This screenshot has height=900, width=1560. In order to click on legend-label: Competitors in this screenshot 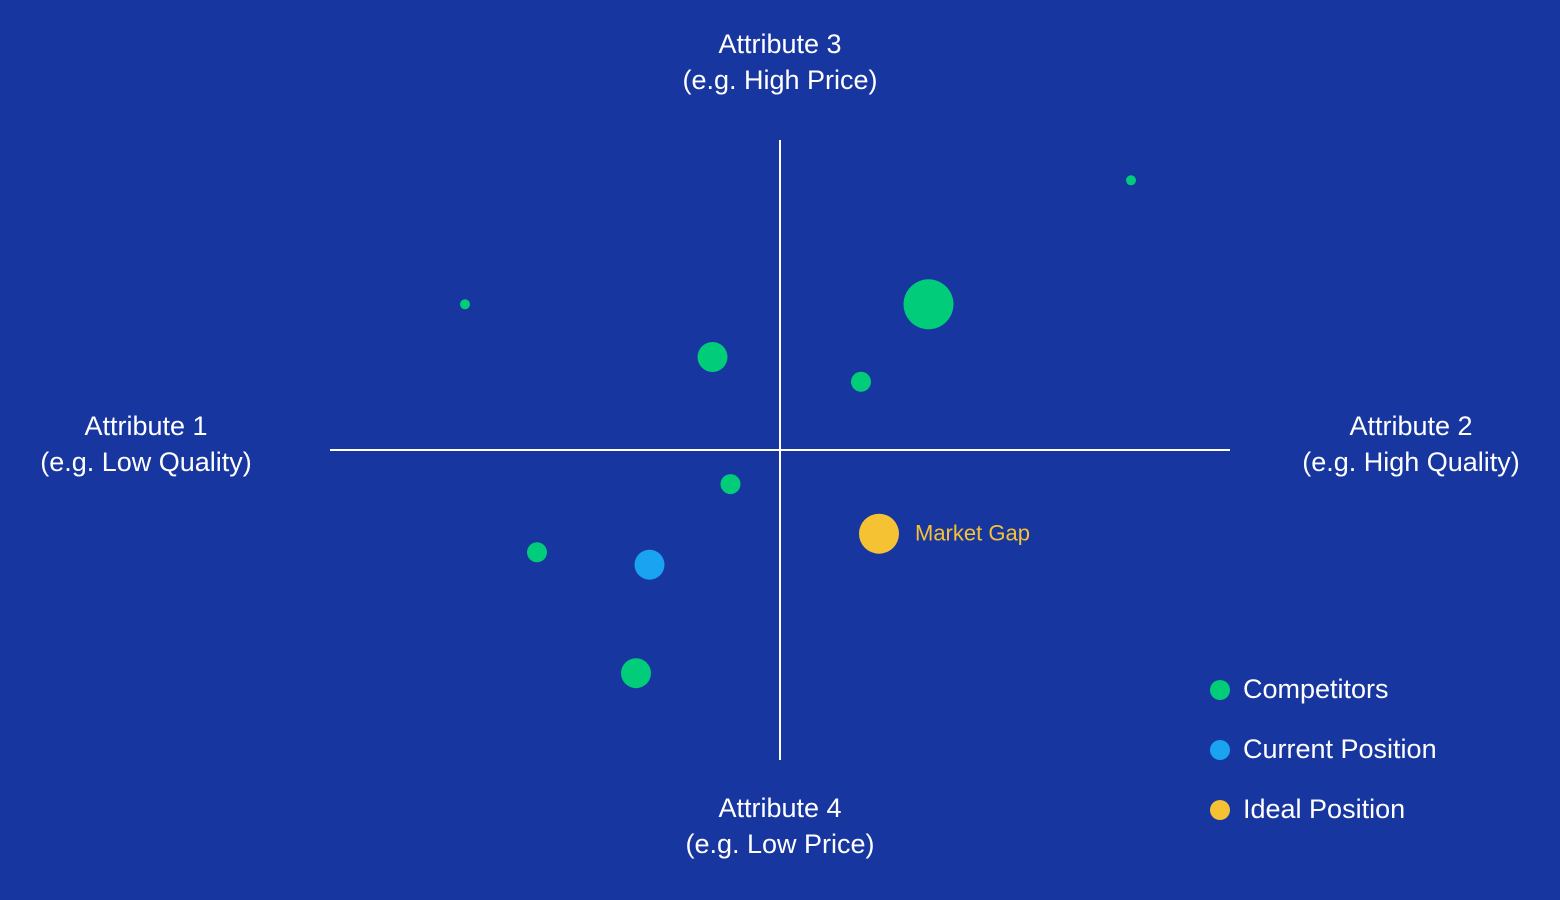, I will do `click(1316, 689)`.